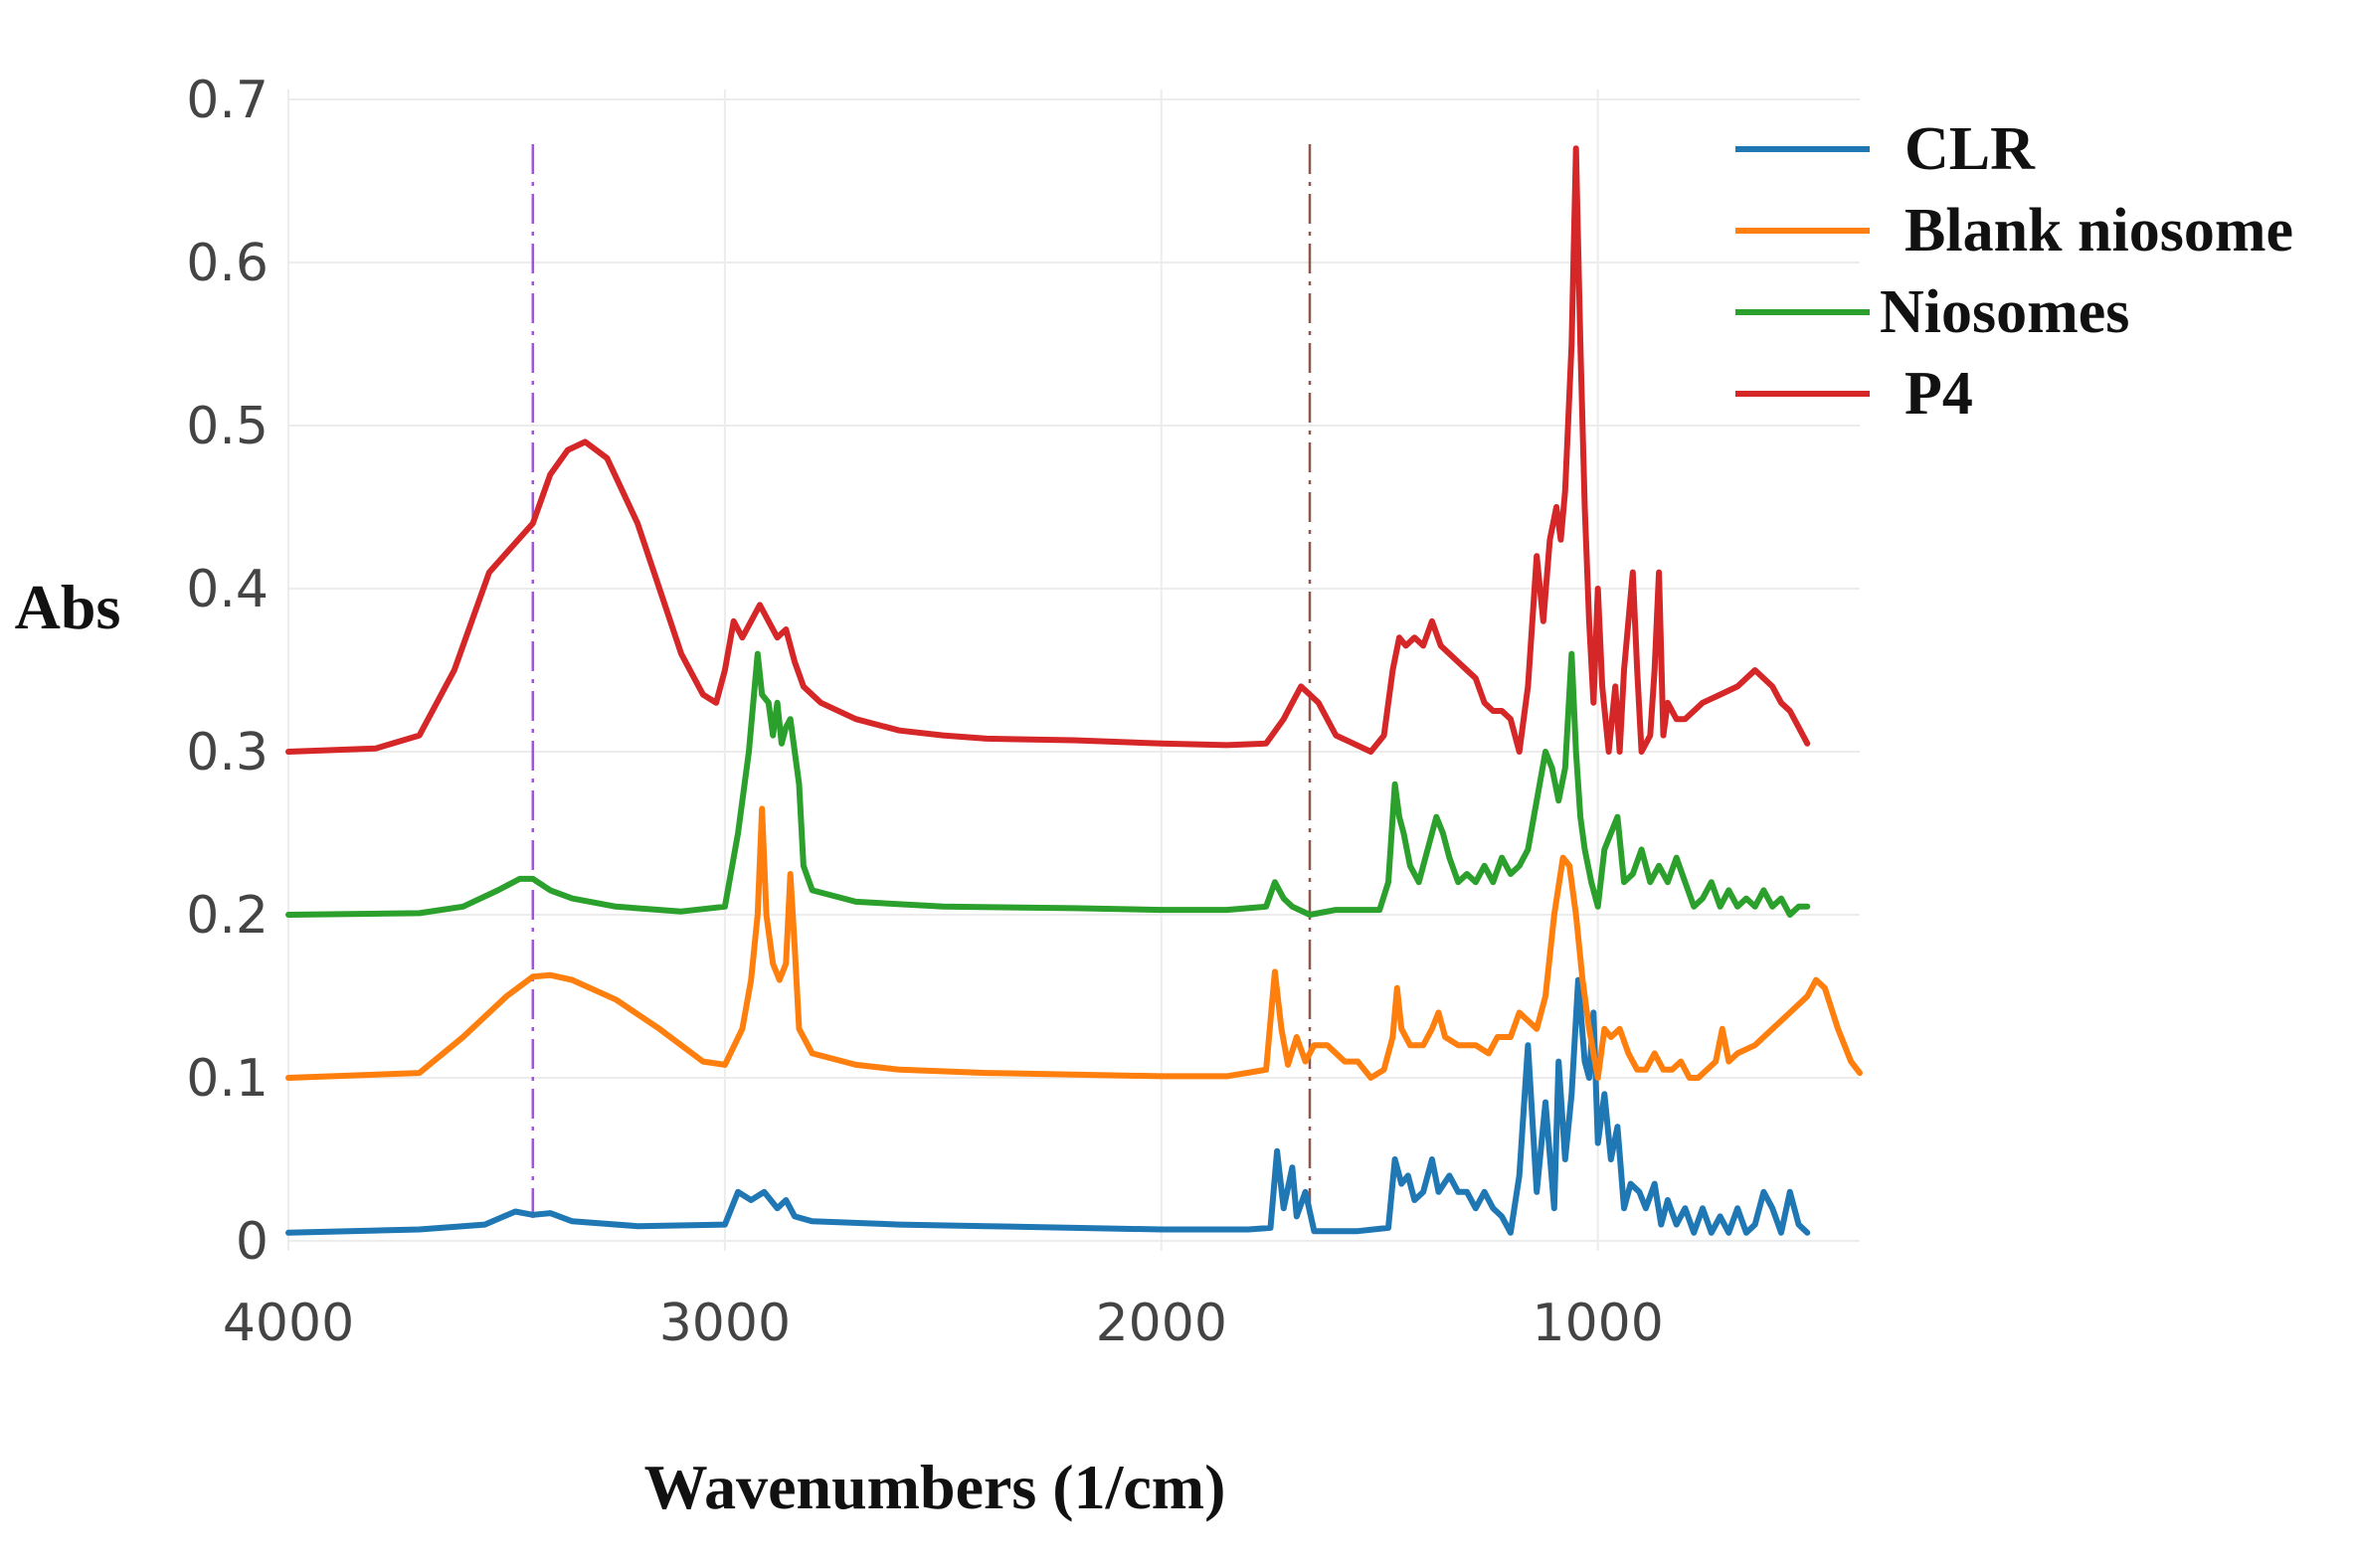 Image resolution: width=2356 pixels, height=1568 pixels. Describe the element at coordinates (2004, 312) in the screenshot. I see `legend-label: Niosomes` at that location.